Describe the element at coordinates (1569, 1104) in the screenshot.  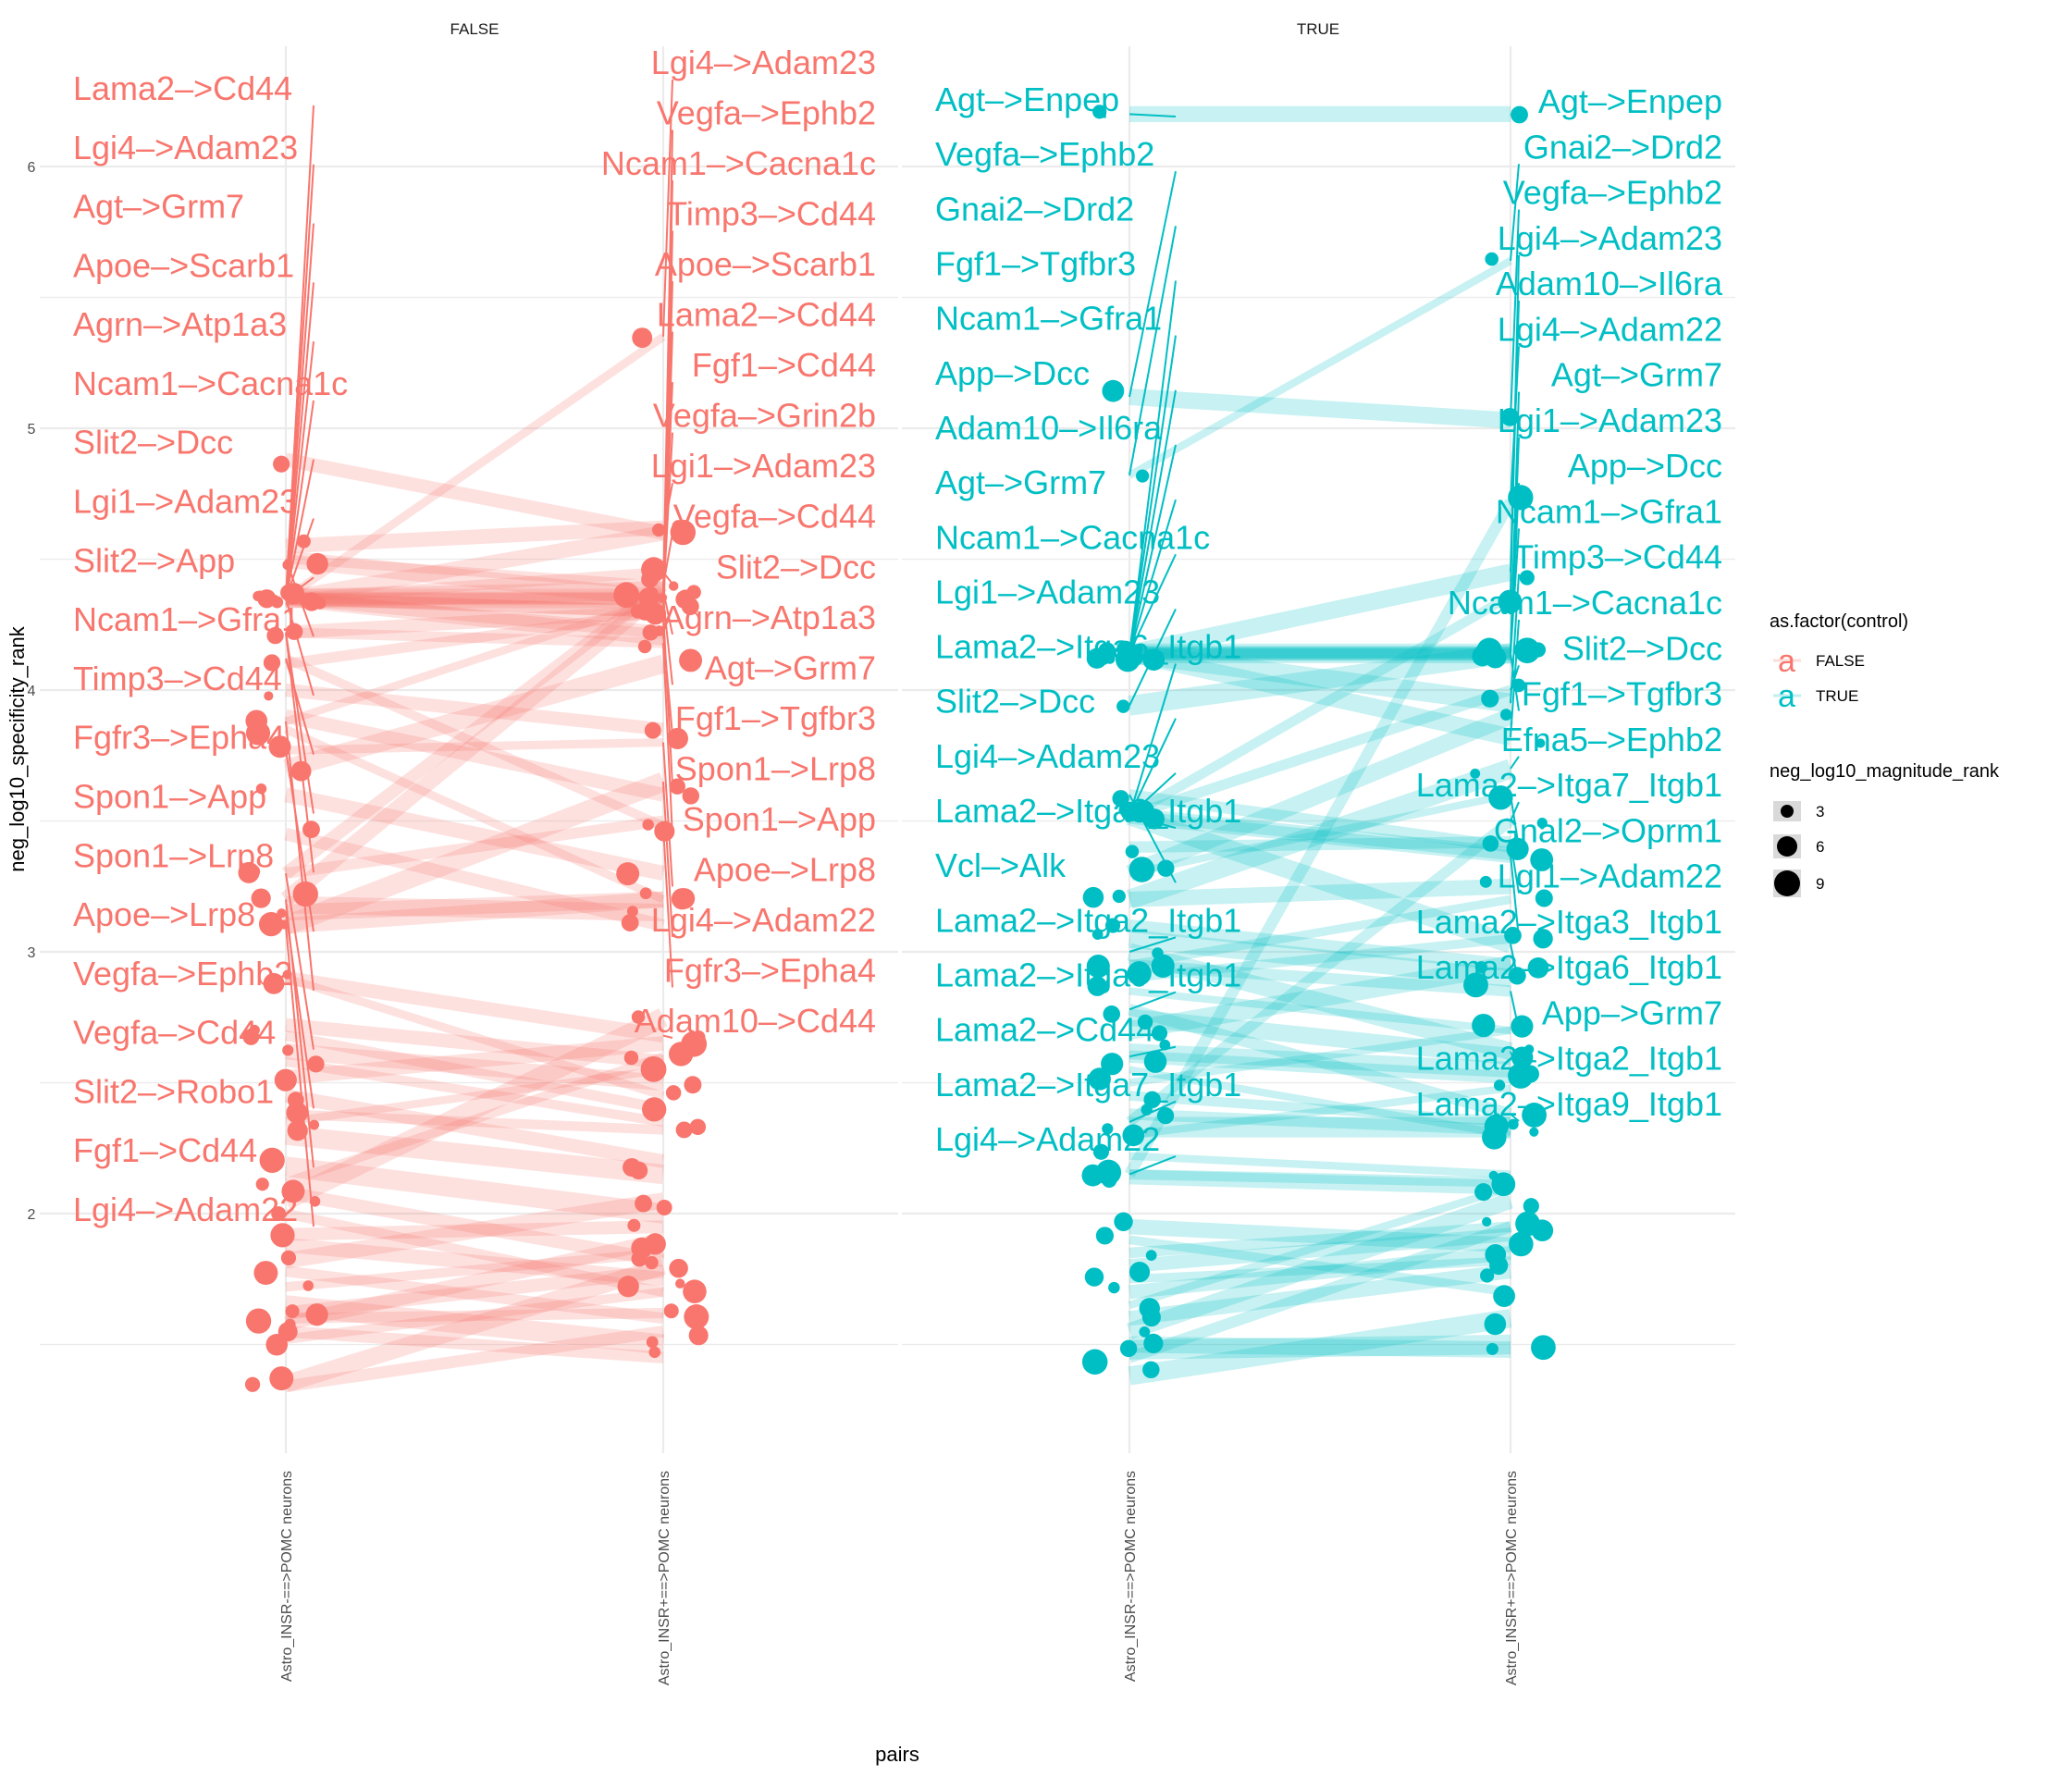
I see `point-label: Lama2–>Itga9_Itgb1` at that location.